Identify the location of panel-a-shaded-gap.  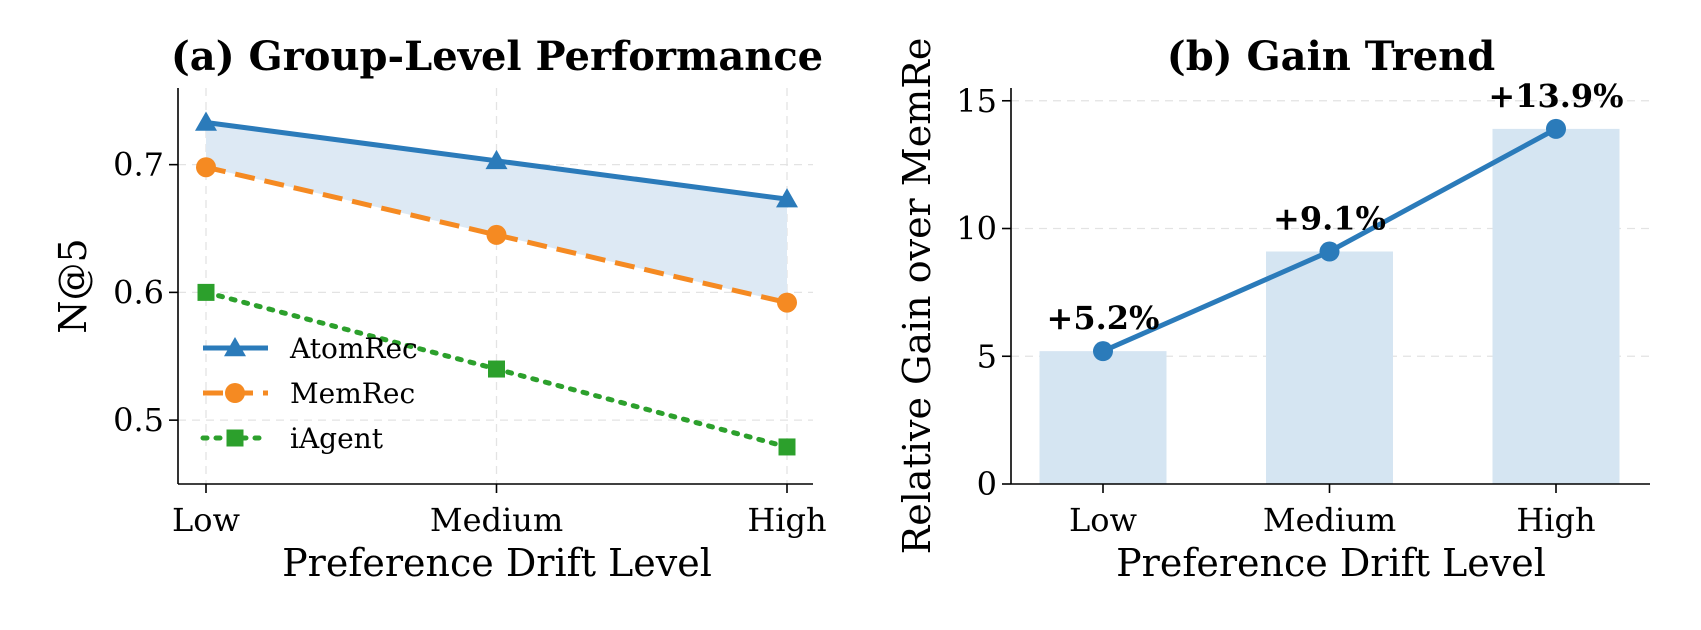
(496, 212).